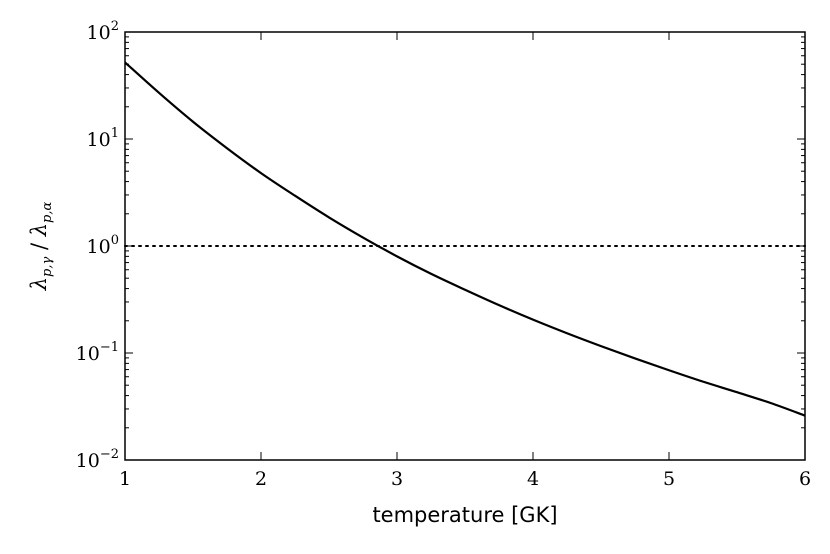  What do you see at coordinates (533, 479) in the screenshot?
I see `x-tick-label: 4` at bounding box center [533, 479].